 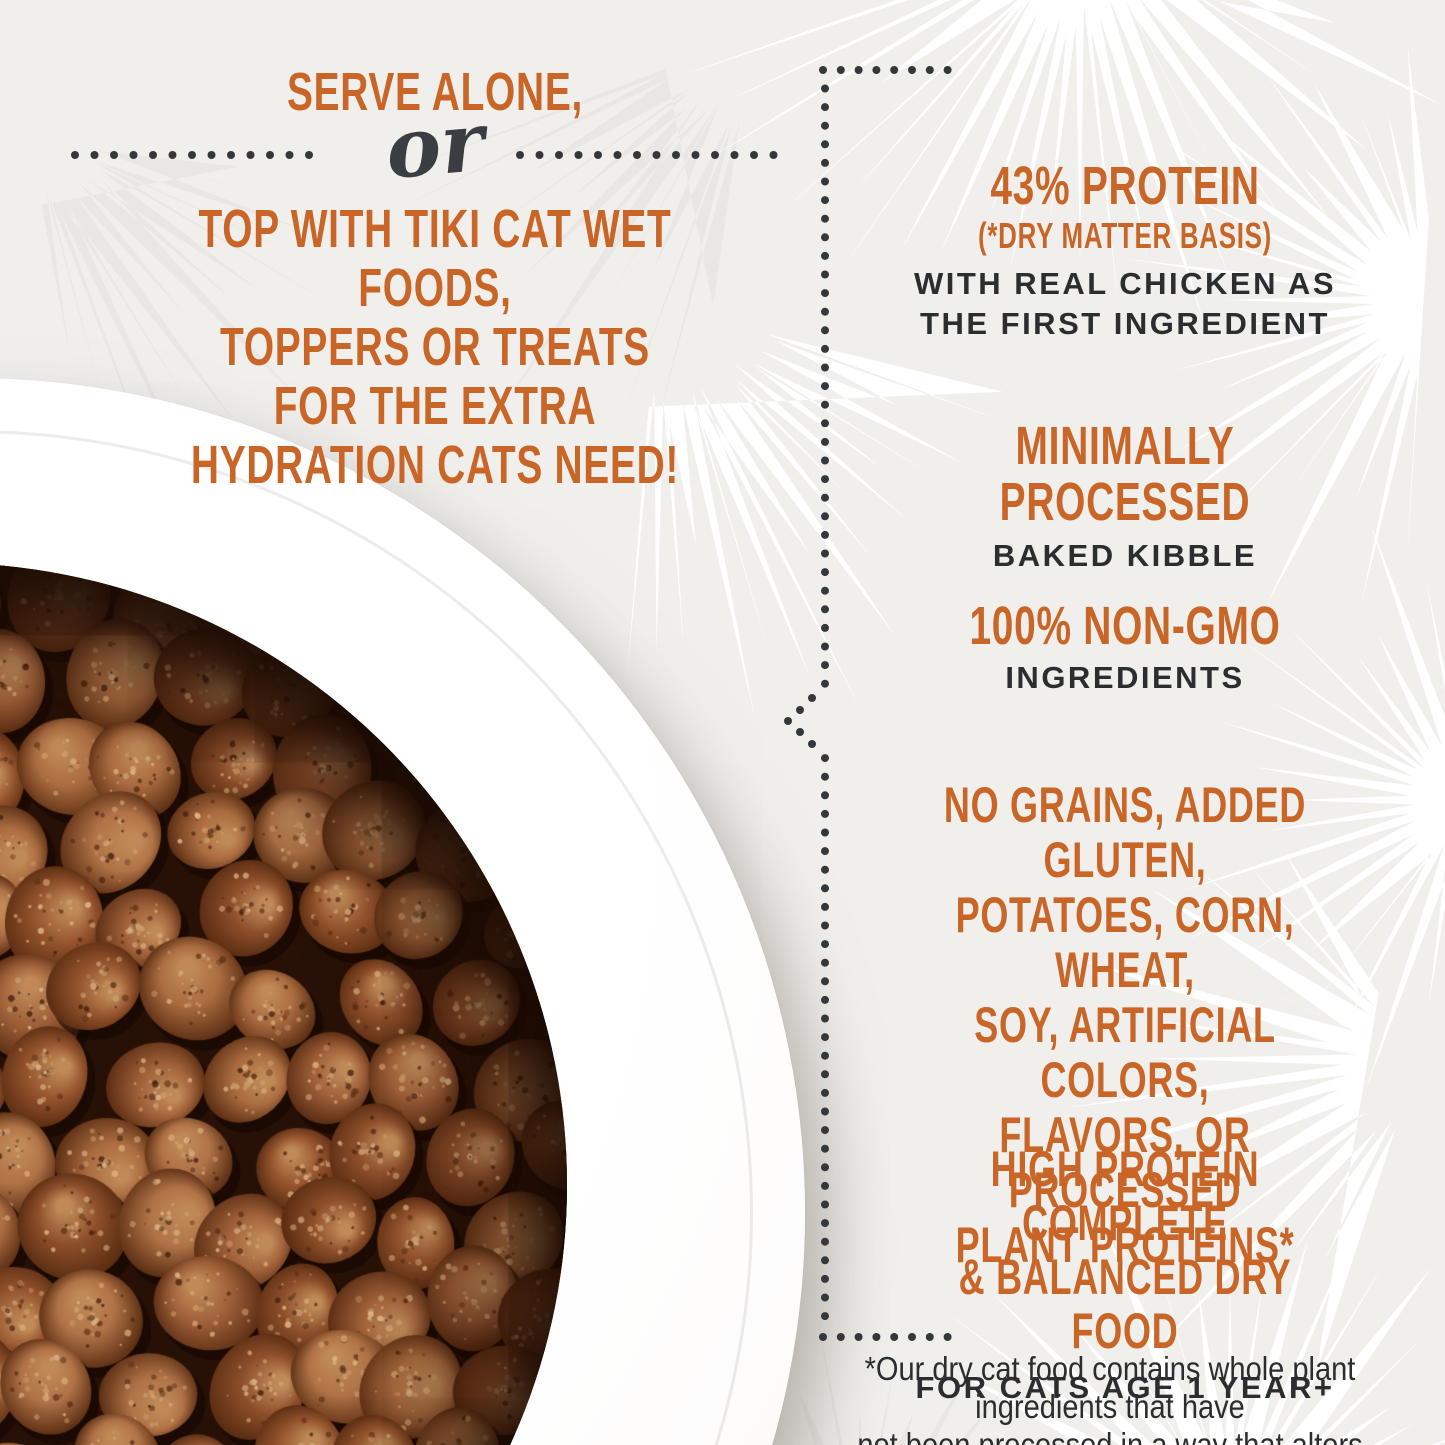 I want to click on non-gmo-headline: 100% NON-GMO, so click(x=1125, y=626).